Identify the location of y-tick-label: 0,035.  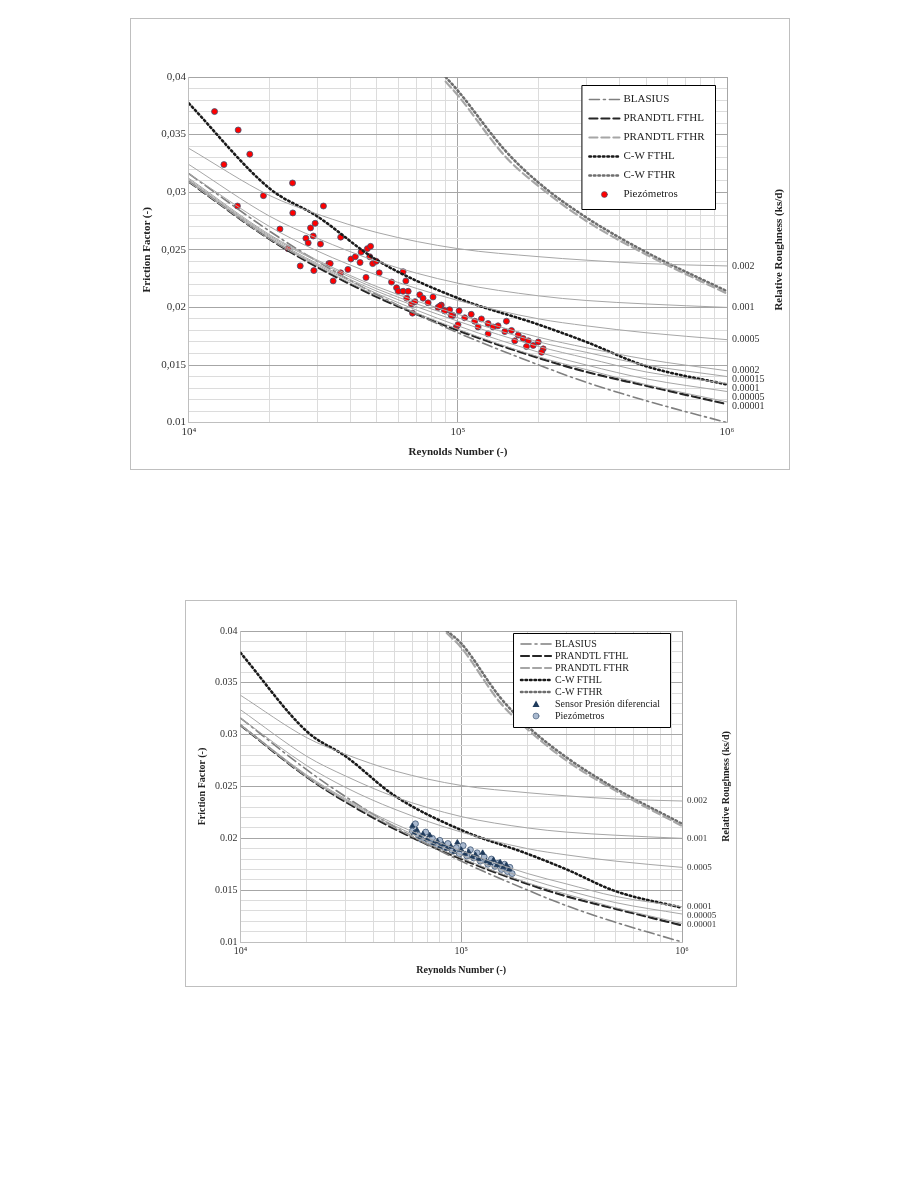
(174, 133).